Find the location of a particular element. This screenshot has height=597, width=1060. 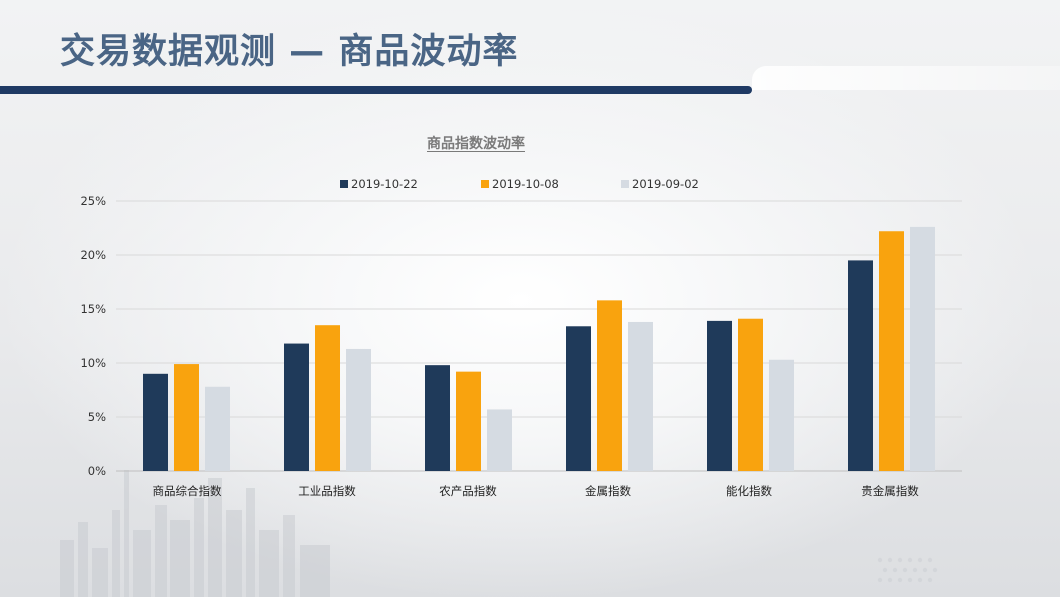

legend-item-2: 2019-10-08 is located at coordinates (520, 184).